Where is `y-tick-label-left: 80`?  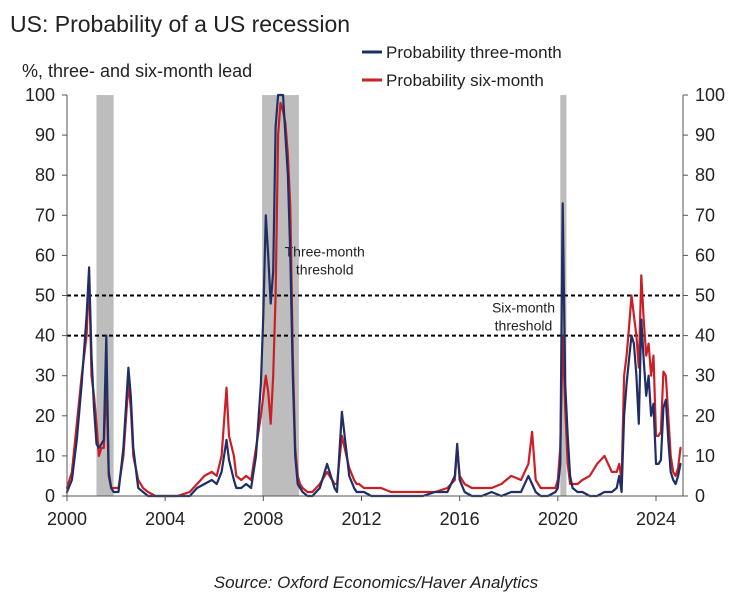 y-tick-label-left: 80 is located at coordinates (45, 175).